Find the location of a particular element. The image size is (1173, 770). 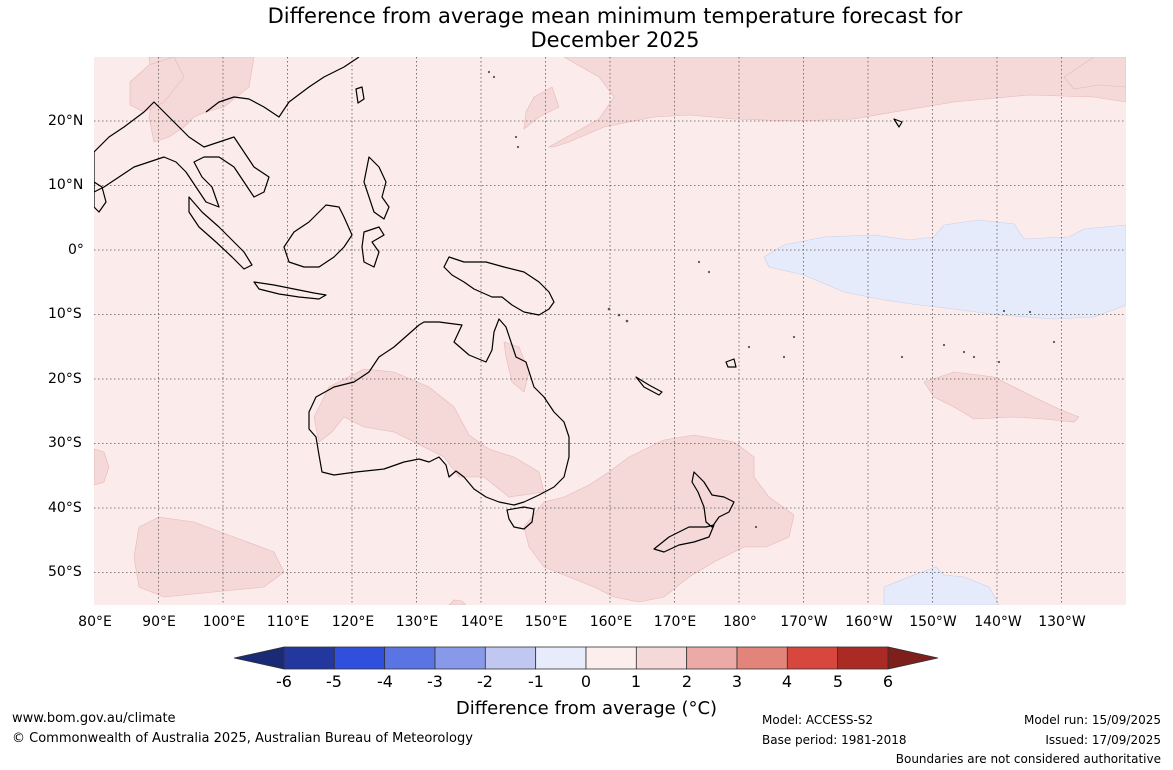

lon-label: 130°E is located at coordinates (417, 622).